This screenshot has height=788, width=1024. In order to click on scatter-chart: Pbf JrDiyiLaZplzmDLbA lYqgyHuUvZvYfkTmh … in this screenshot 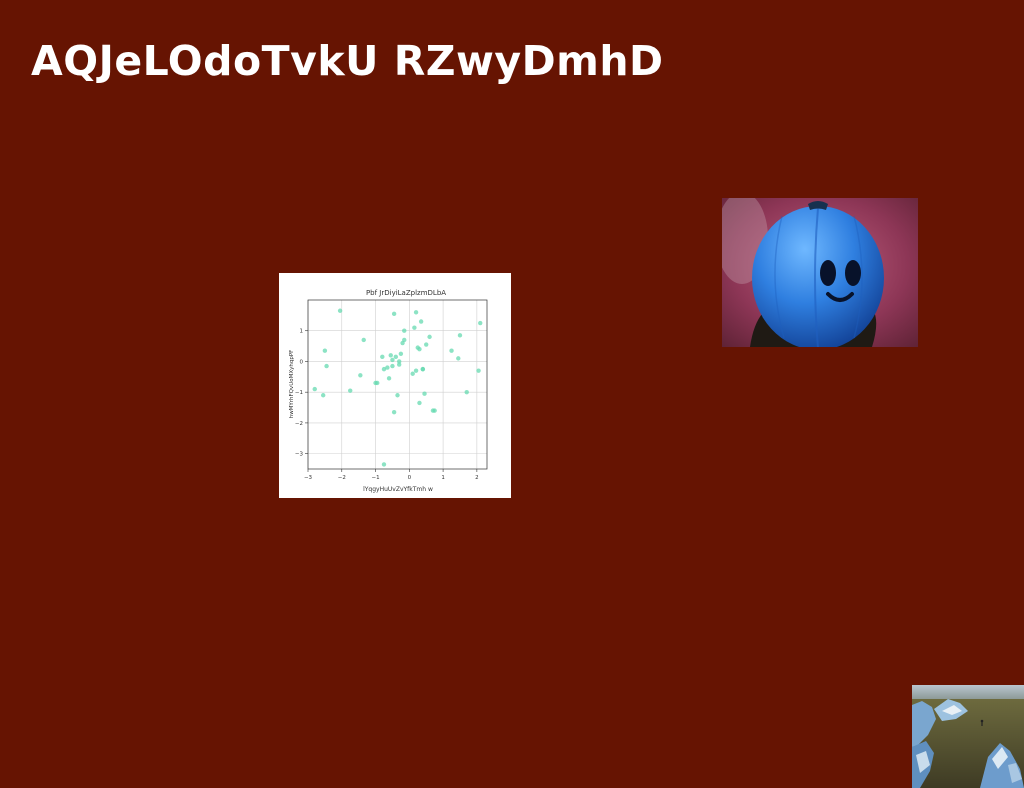, I will do `click(395, 385)`.